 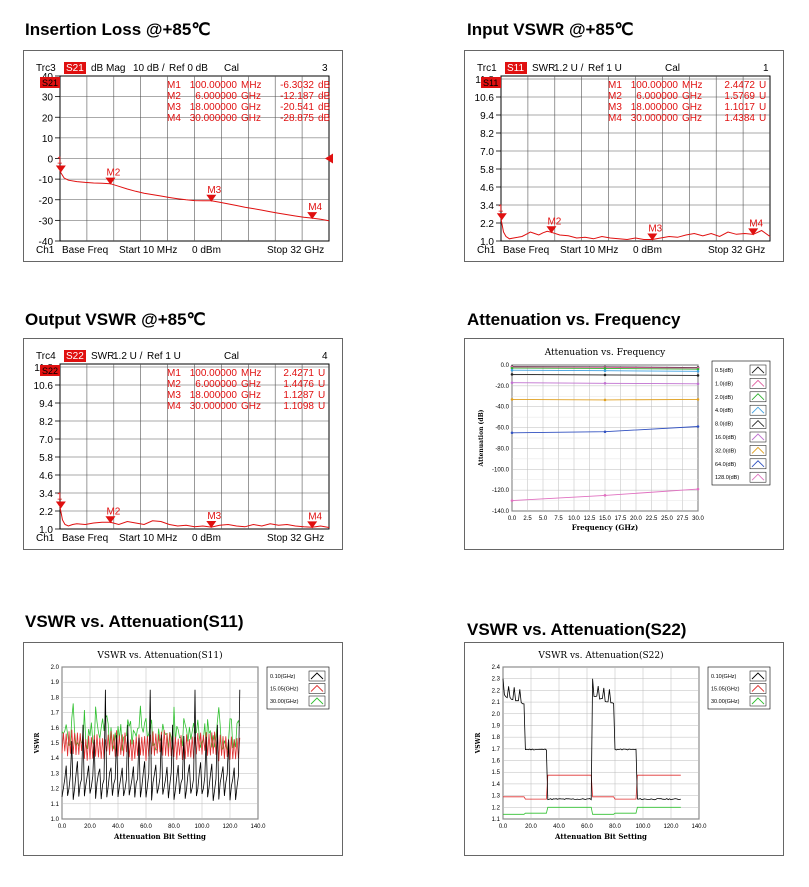 I want to click on trace-tag-label: S21, so click(x=50, y=83).